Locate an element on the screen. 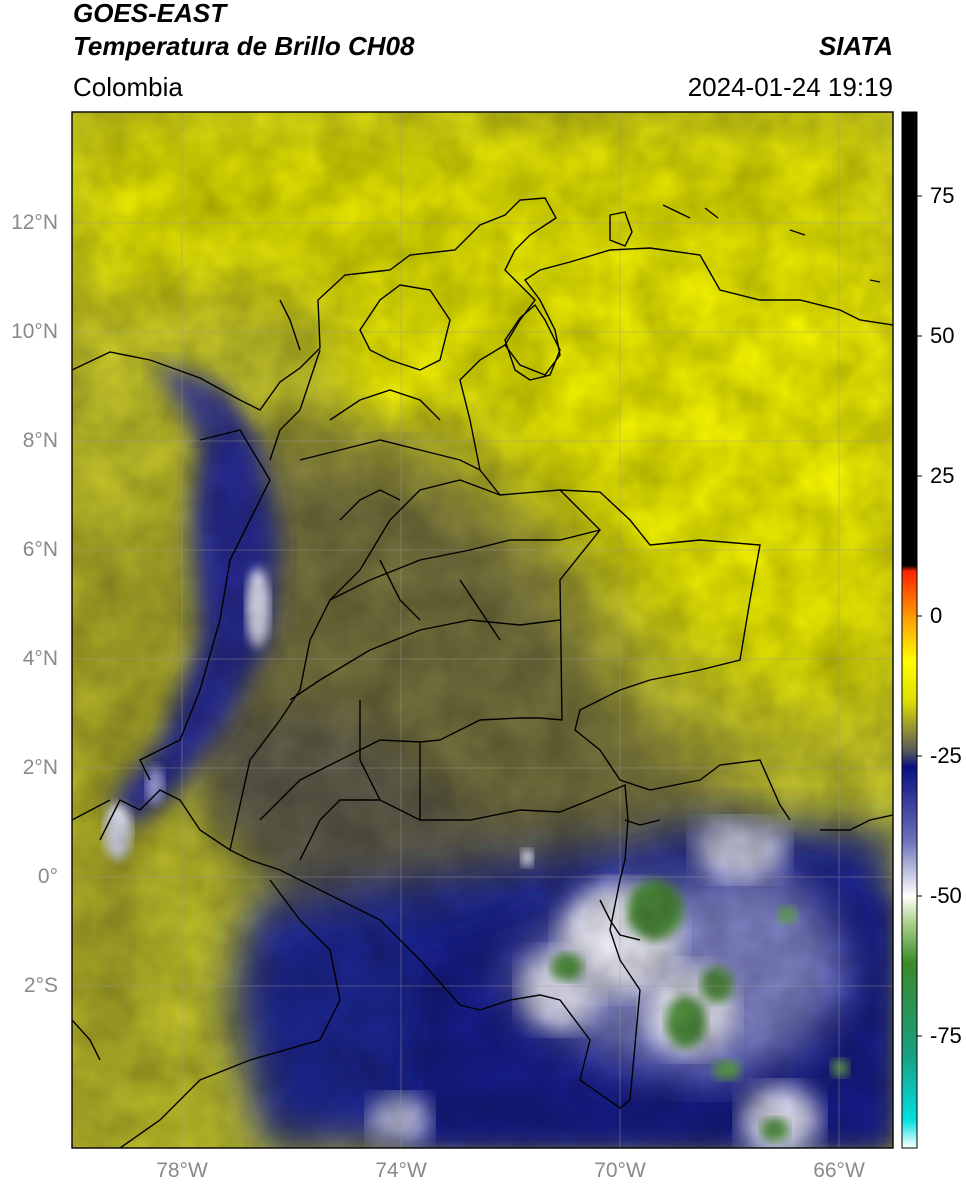  lat-label: 8°N is located at coordinates (40, 440).